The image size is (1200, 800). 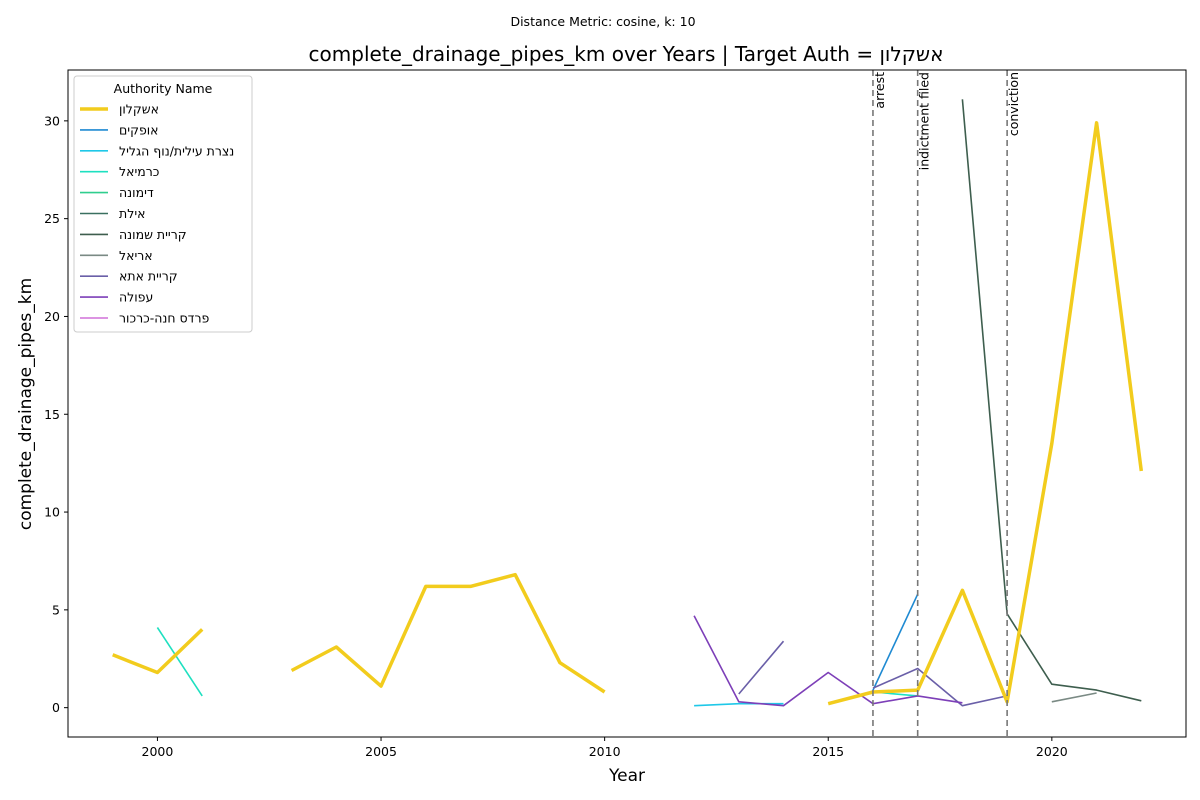 I want to click on event-label-1: indictment filed, so click(x=924, y=121).